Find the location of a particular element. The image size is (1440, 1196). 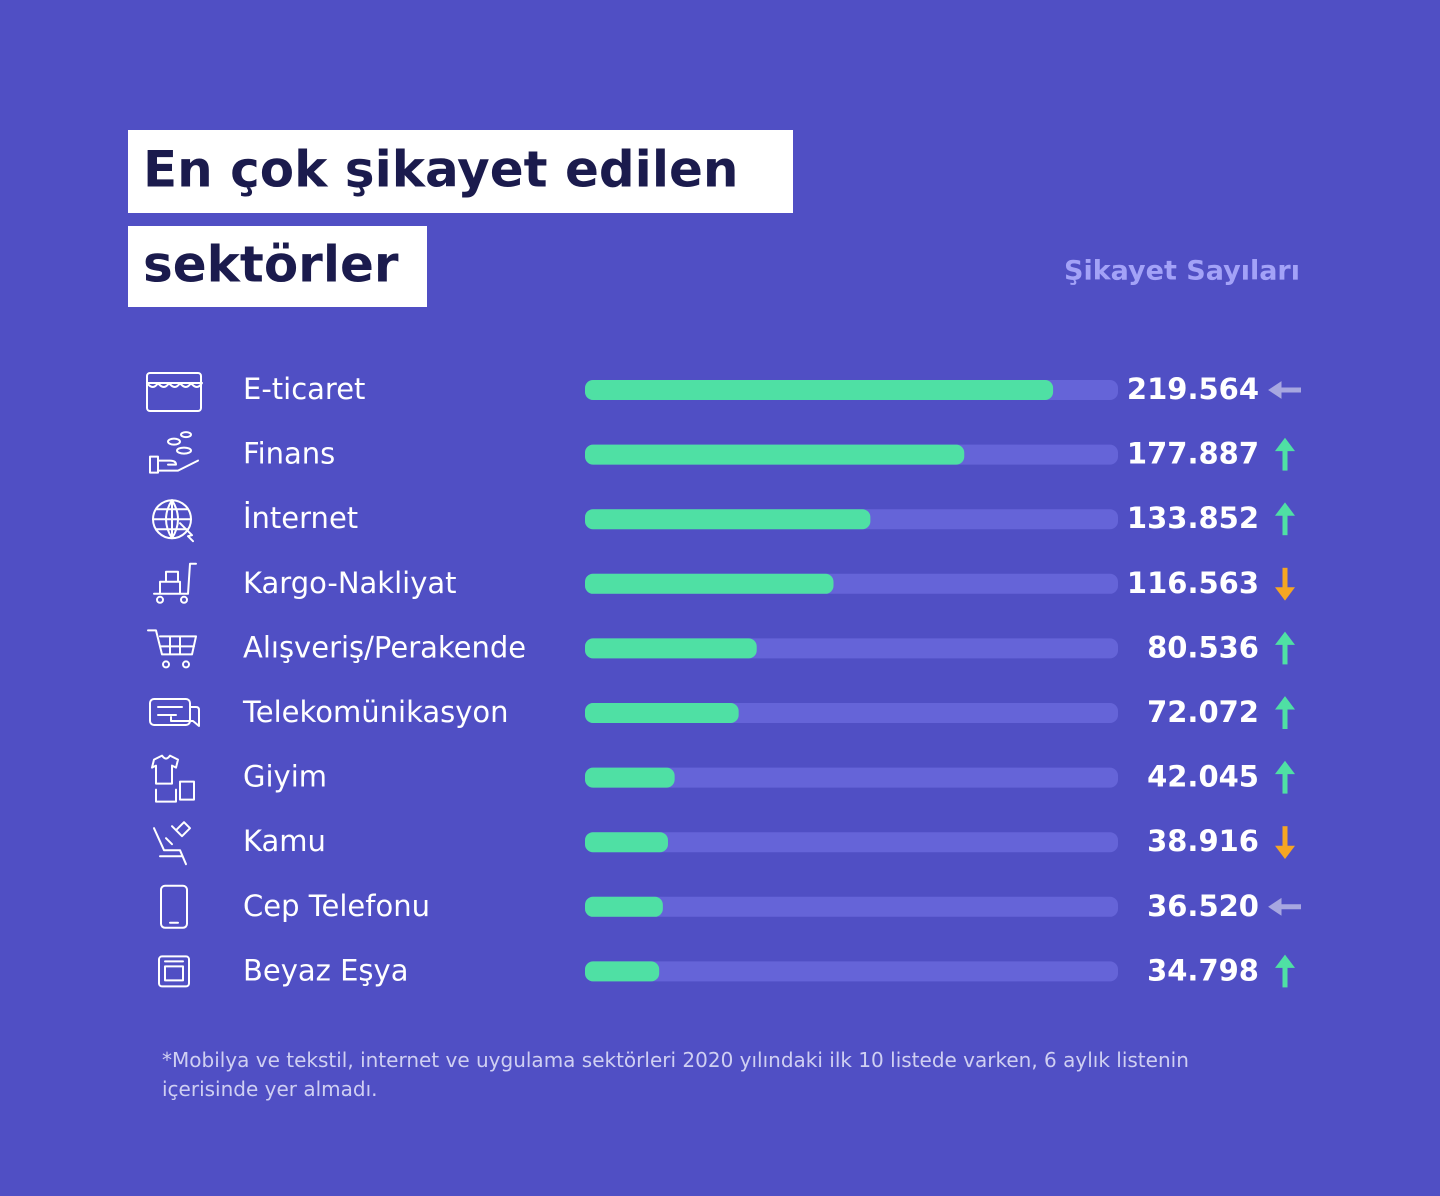

value-label: 177.887 is located at coordinates (1193, 454).